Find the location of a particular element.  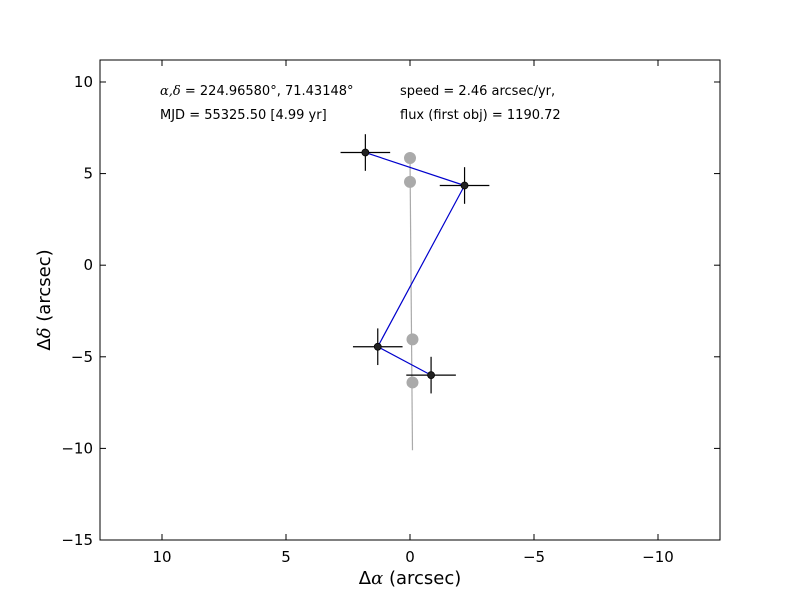

x-tick-label-4: −5 is located at coordinates (534, 557).